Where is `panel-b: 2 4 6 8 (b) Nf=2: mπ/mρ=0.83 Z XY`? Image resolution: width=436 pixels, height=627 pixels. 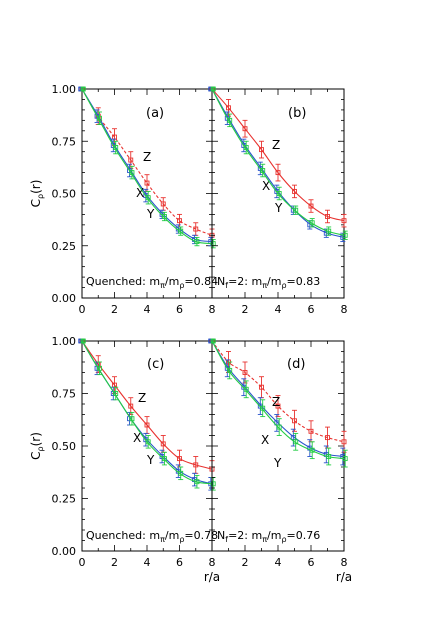 panel-b: 2 4 6 8 (b) Nf=2: mπ/mρ=0.83 Z XY is located at coordinates (278, 201).